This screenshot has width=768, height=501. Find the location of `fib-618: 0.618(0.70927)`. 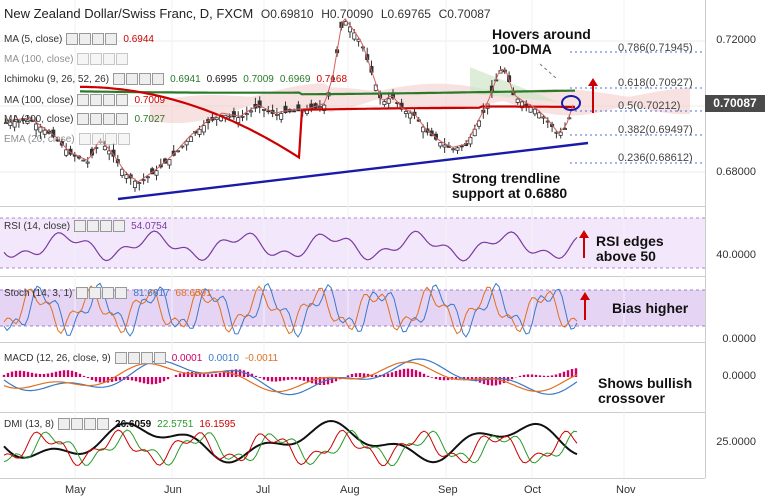

fib-618: 0.618(0.70927) is located at coordinates (655, 83).